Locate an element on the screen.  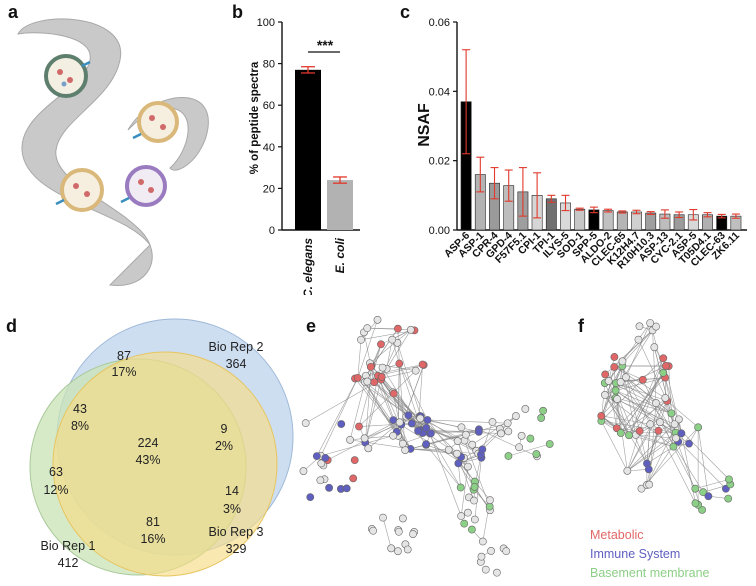
legend-basement-label: Basement membrane is located at coordinates (650, 573).